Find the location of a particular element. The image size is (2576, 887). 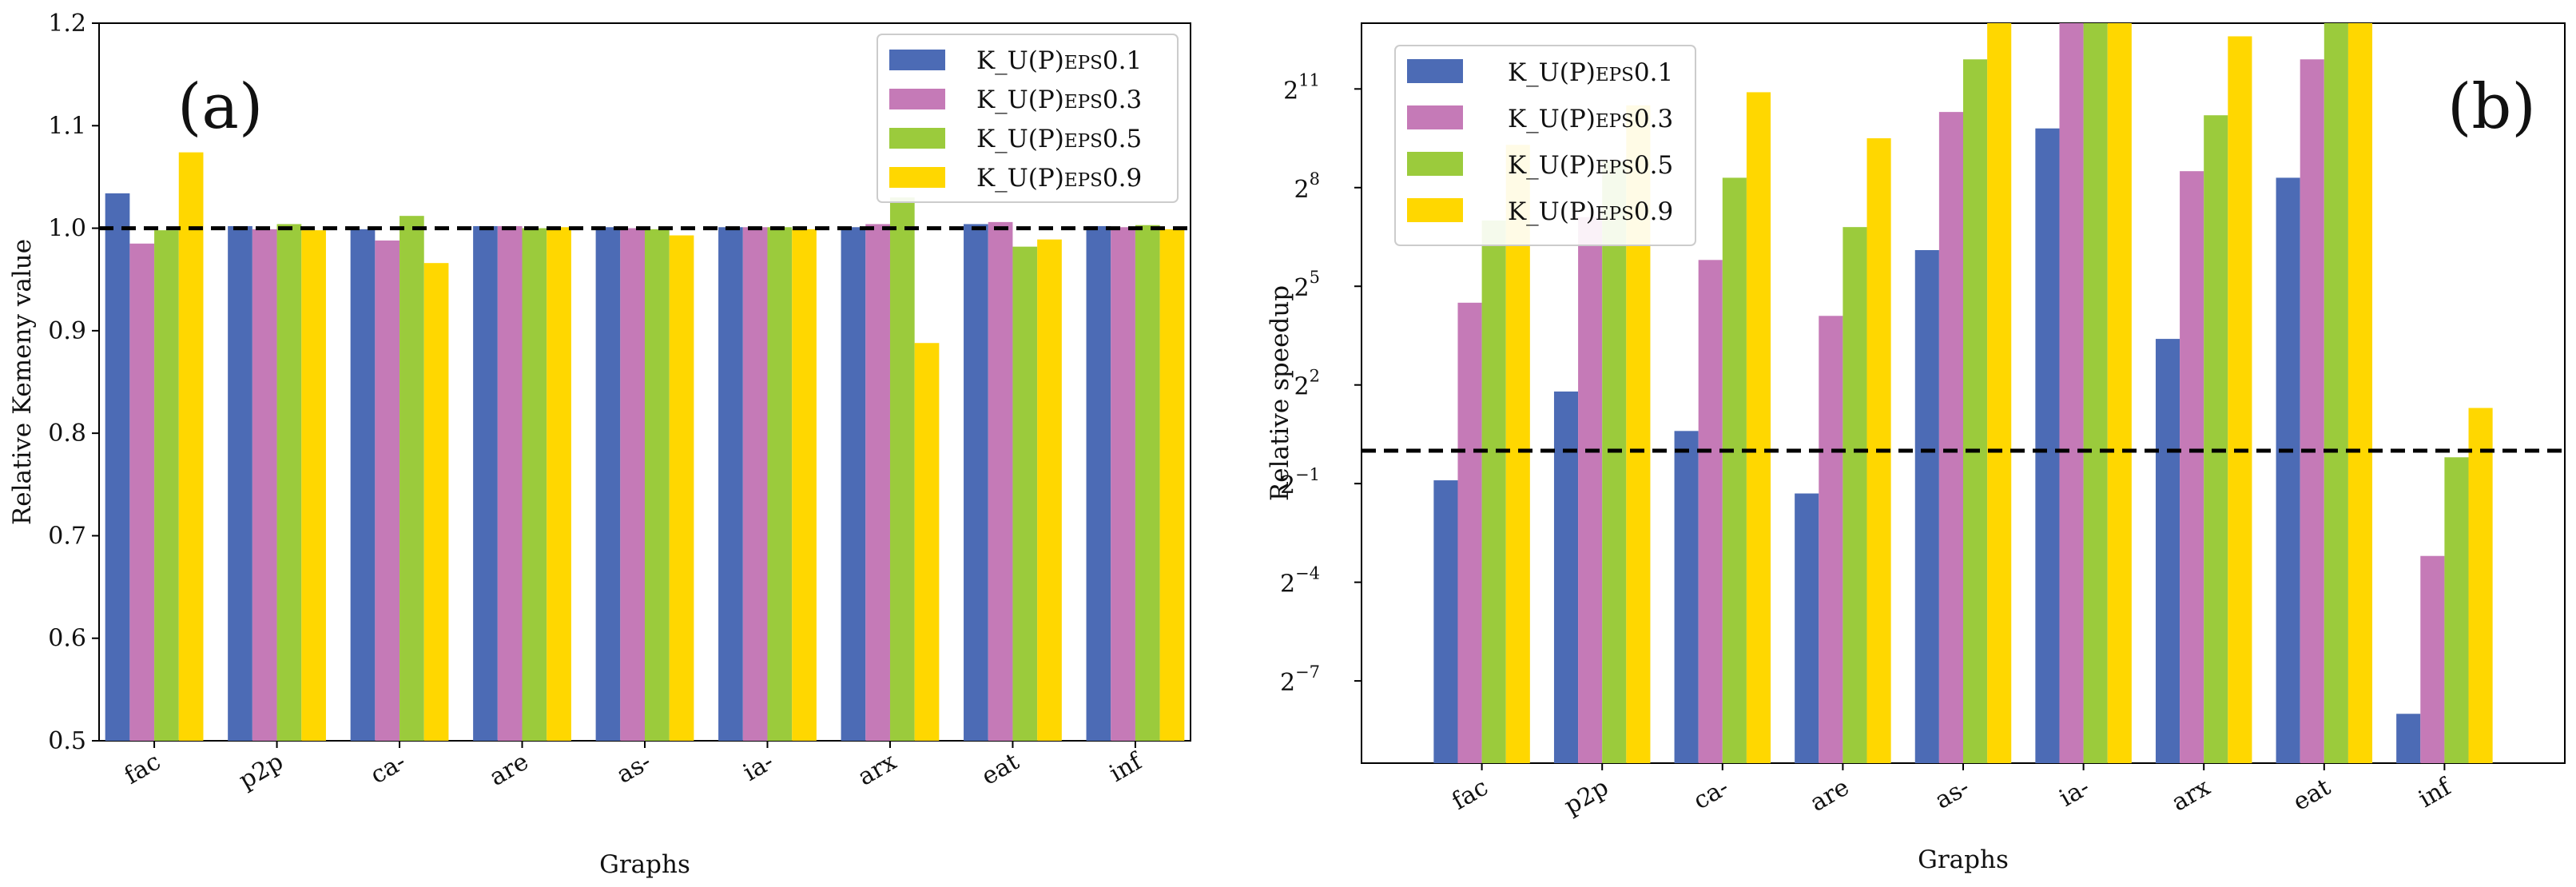

a-ytick-label: 0.8 is located at coordinates (67, 434).